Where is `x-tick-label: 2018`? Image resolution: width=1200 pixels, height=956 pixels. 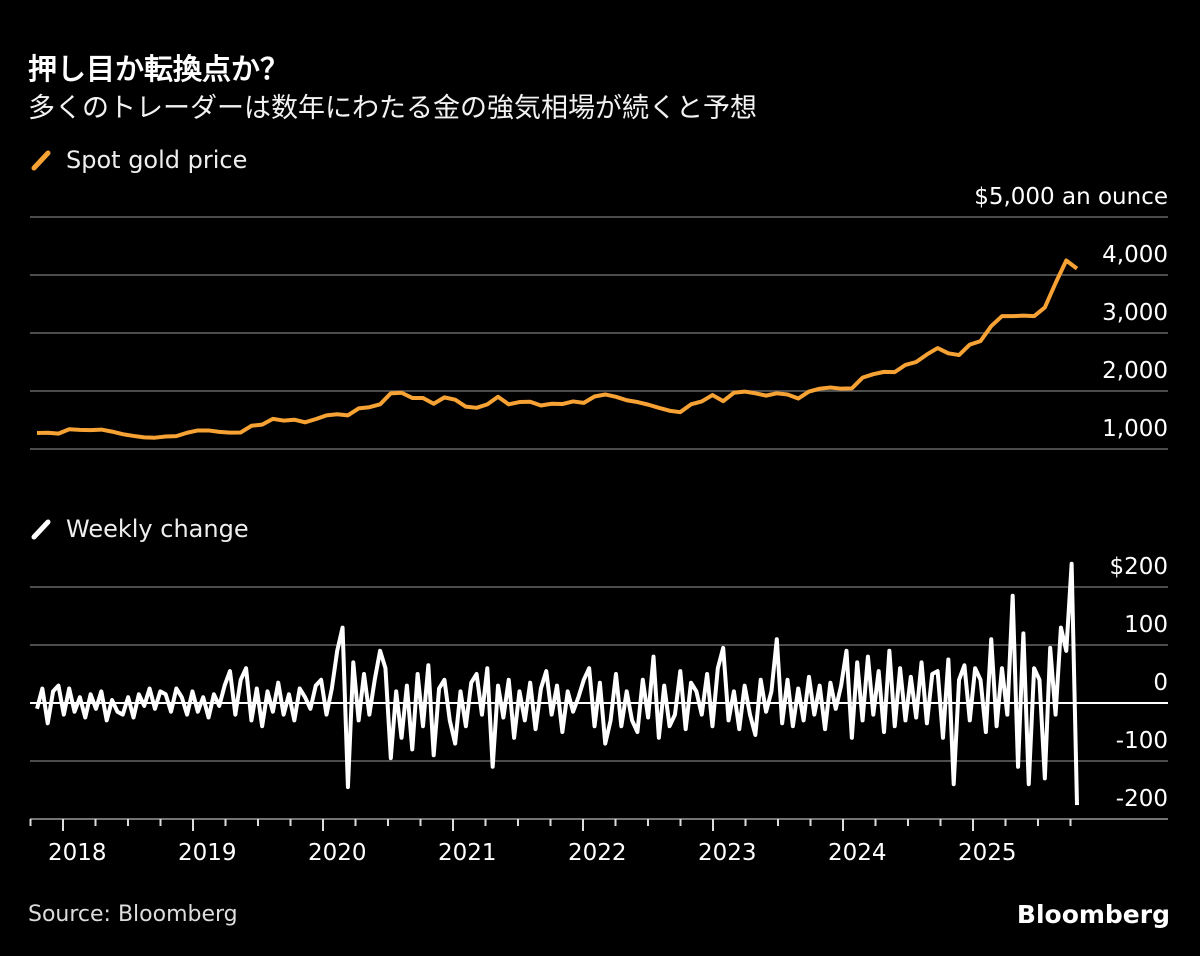
x-tick-label: 2018 is located at coordinates (77, 853).